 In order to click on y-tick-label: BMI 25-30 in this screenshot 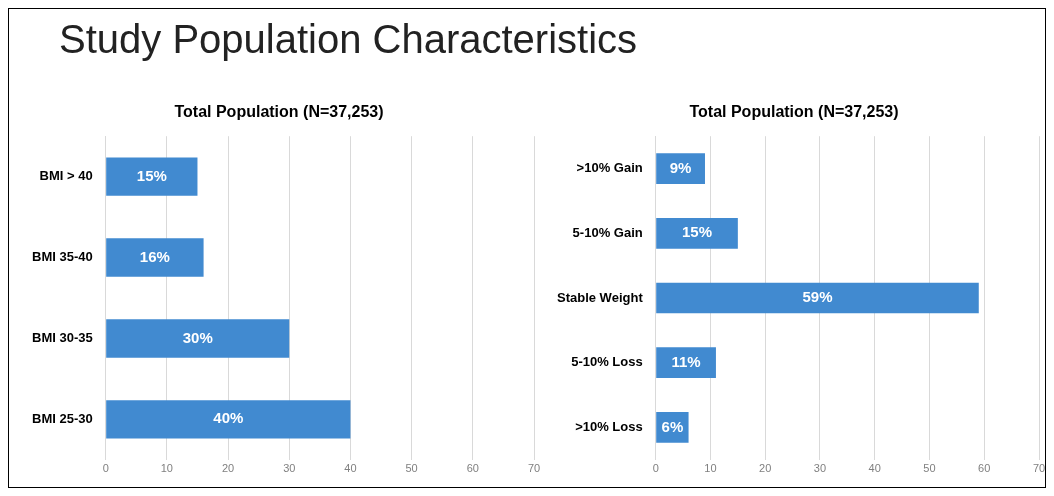, I will do `click(62, 418)`.